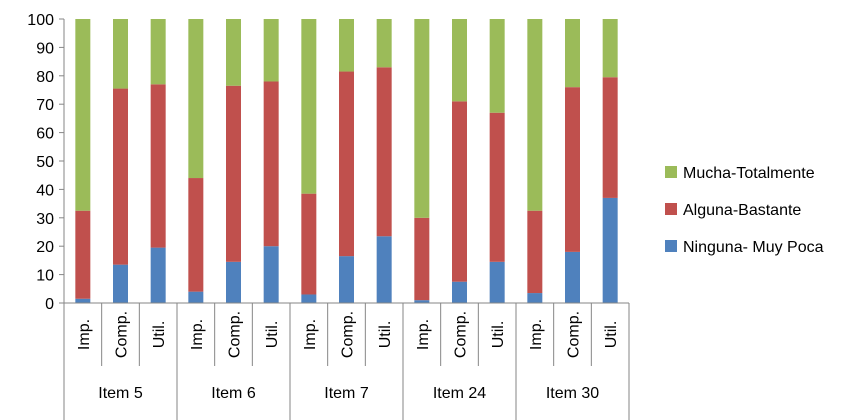  I want to click on legend-label: Mucha-Totalmente, so click(749, 173).